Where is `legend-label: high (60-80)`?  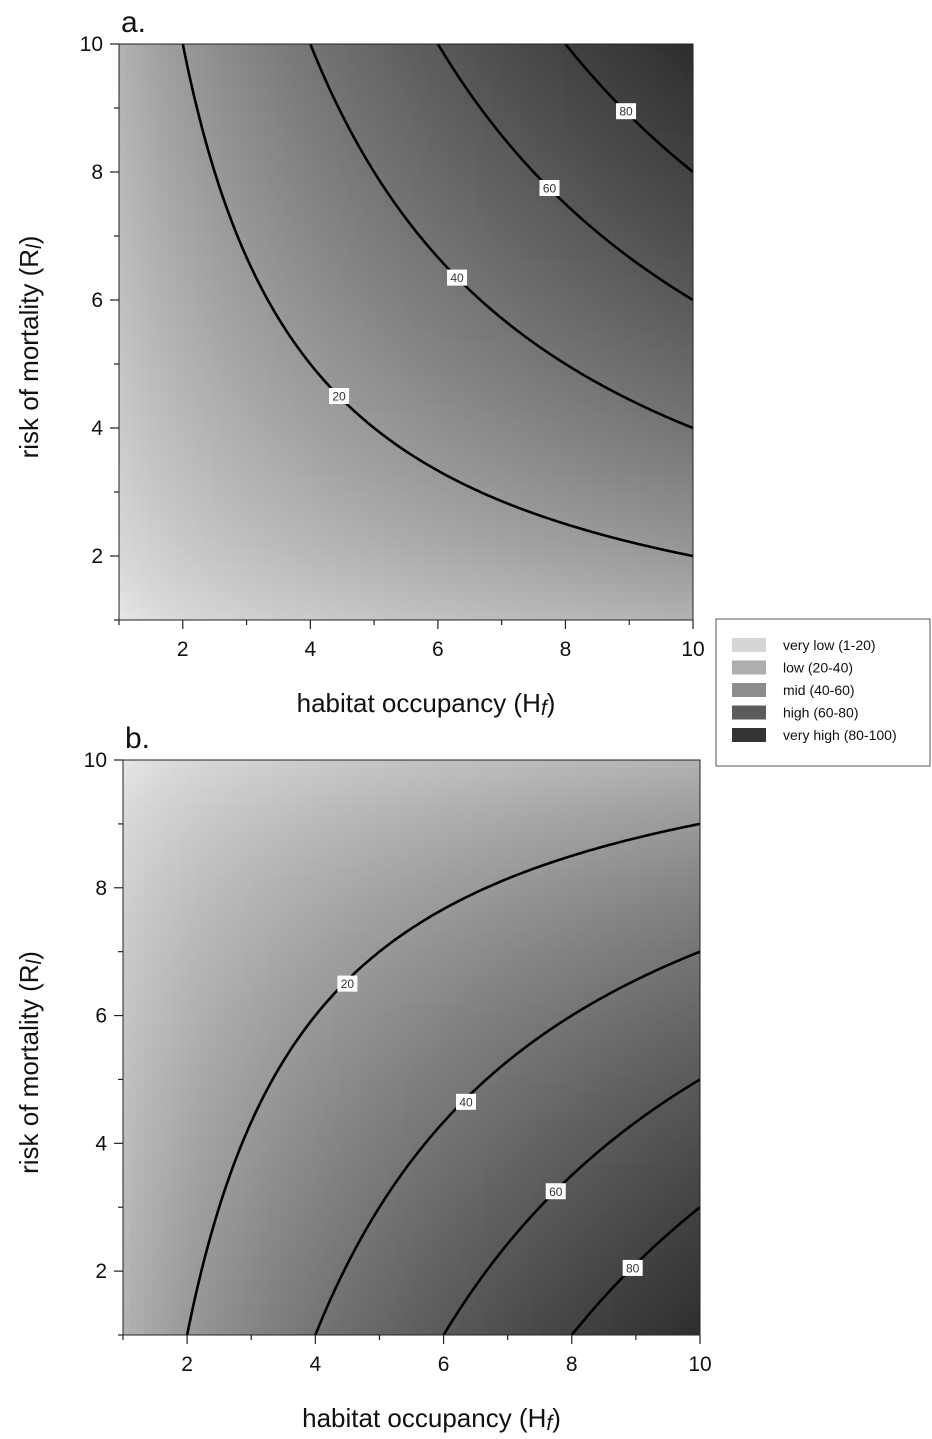
legend-label: high (60-80) is located at coordinates (821, 713).